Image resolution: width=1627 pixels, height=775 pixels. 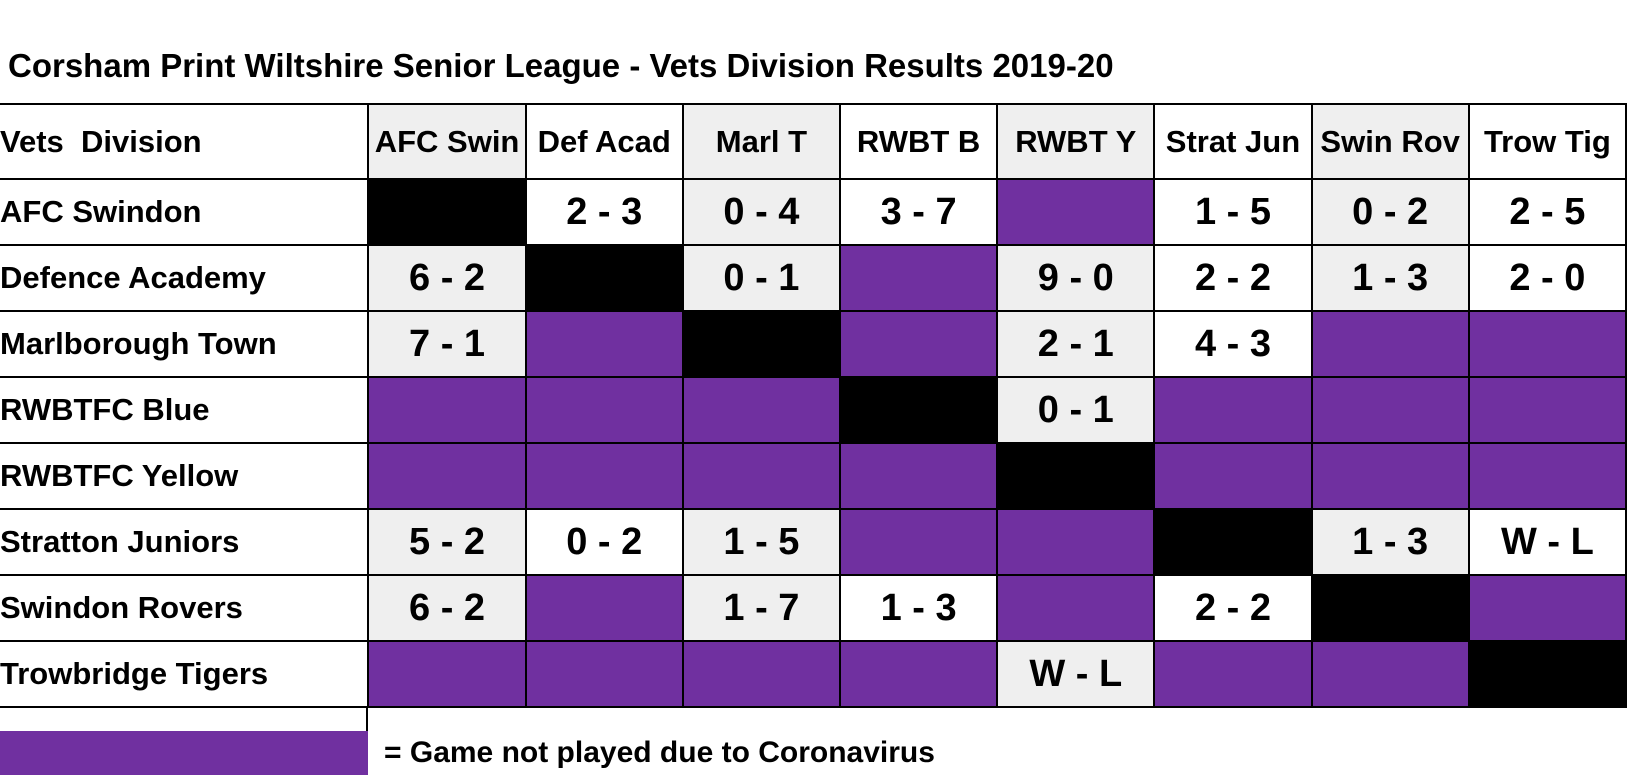 What do you see at coordinates (185, 674) in the screenshot?
I see `team-name-cell: Trowbridge Tigers` at bounding box center [185, 674].